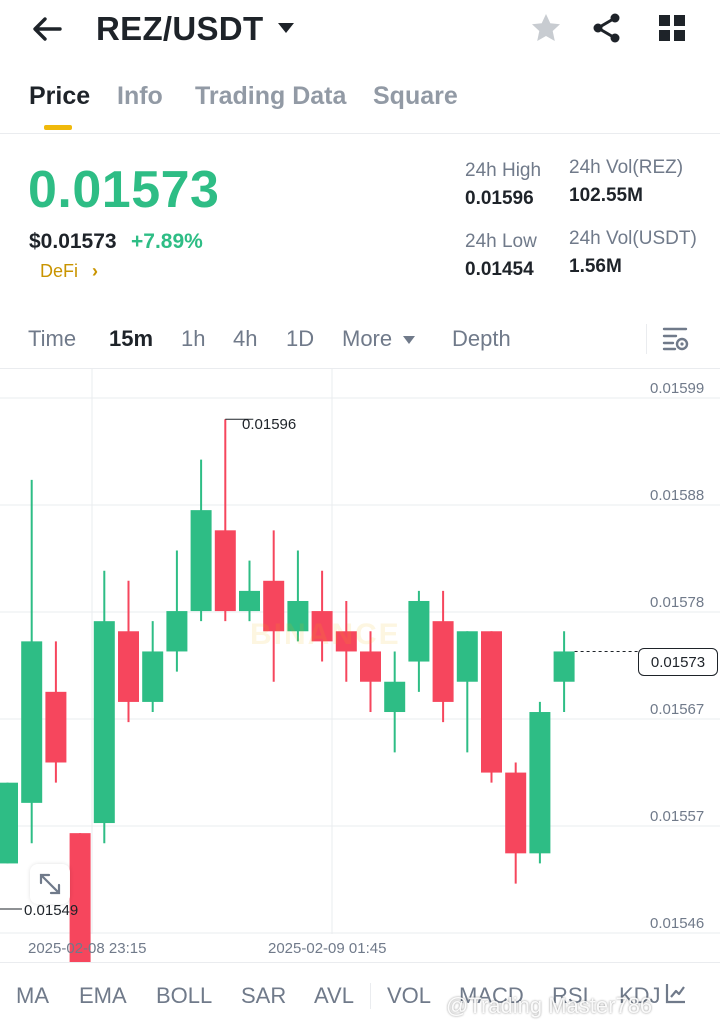 This screenshot has width=720, height=1030. I want to click on indicator-ma: MA, so click(32, 995).